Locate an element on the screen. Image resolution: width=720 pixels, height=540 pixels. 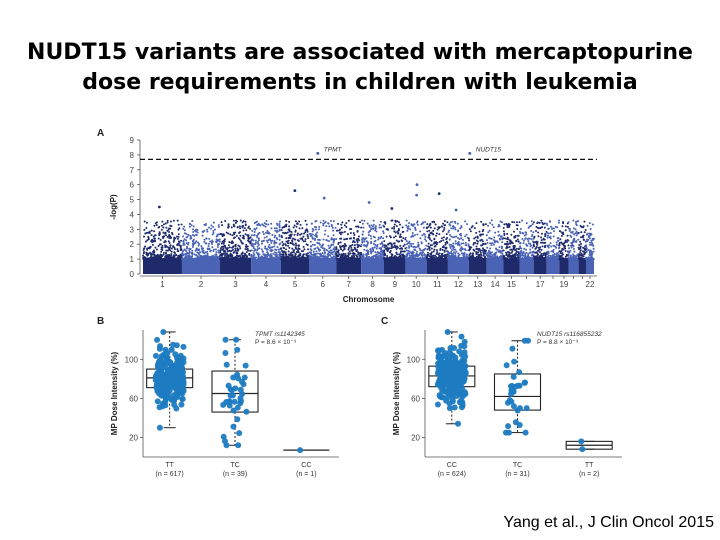
manhattan-x-tick-label: 22 is located at coordinates (590, 284).